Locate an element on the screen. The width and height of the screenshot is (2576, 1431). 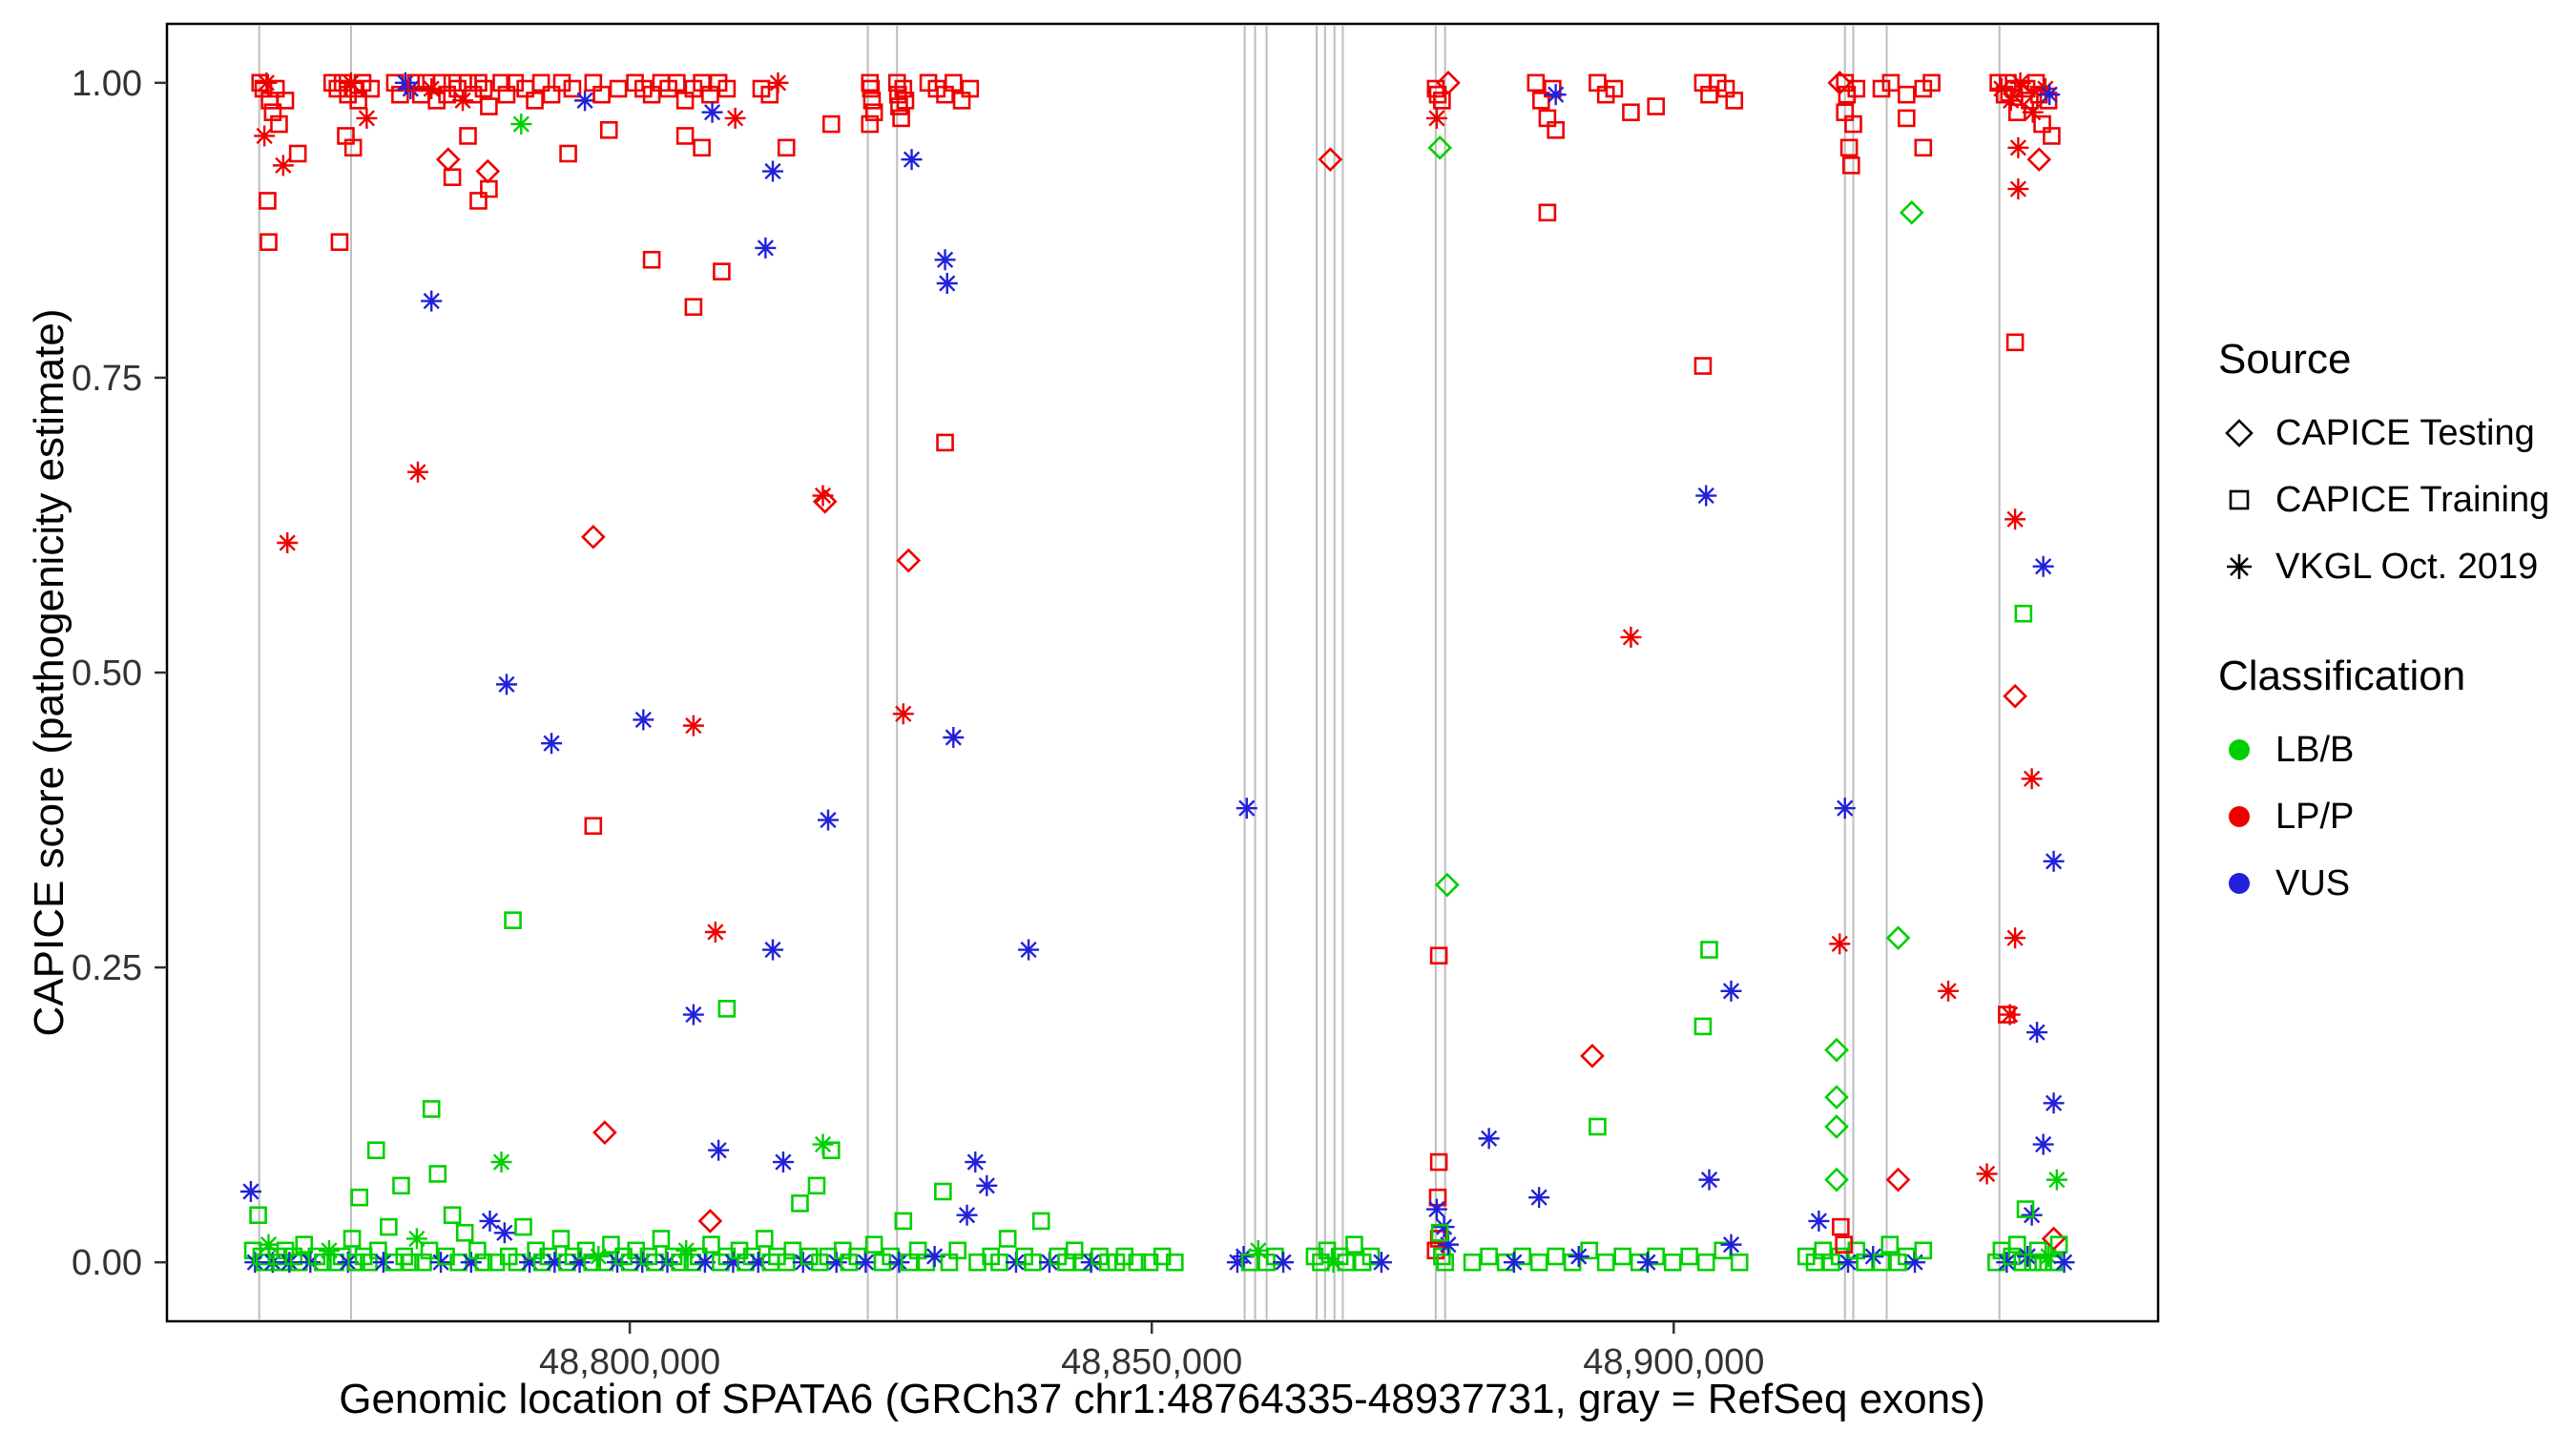
legend-item-label: CAPICE Training is located at coordinates (2412, 500).